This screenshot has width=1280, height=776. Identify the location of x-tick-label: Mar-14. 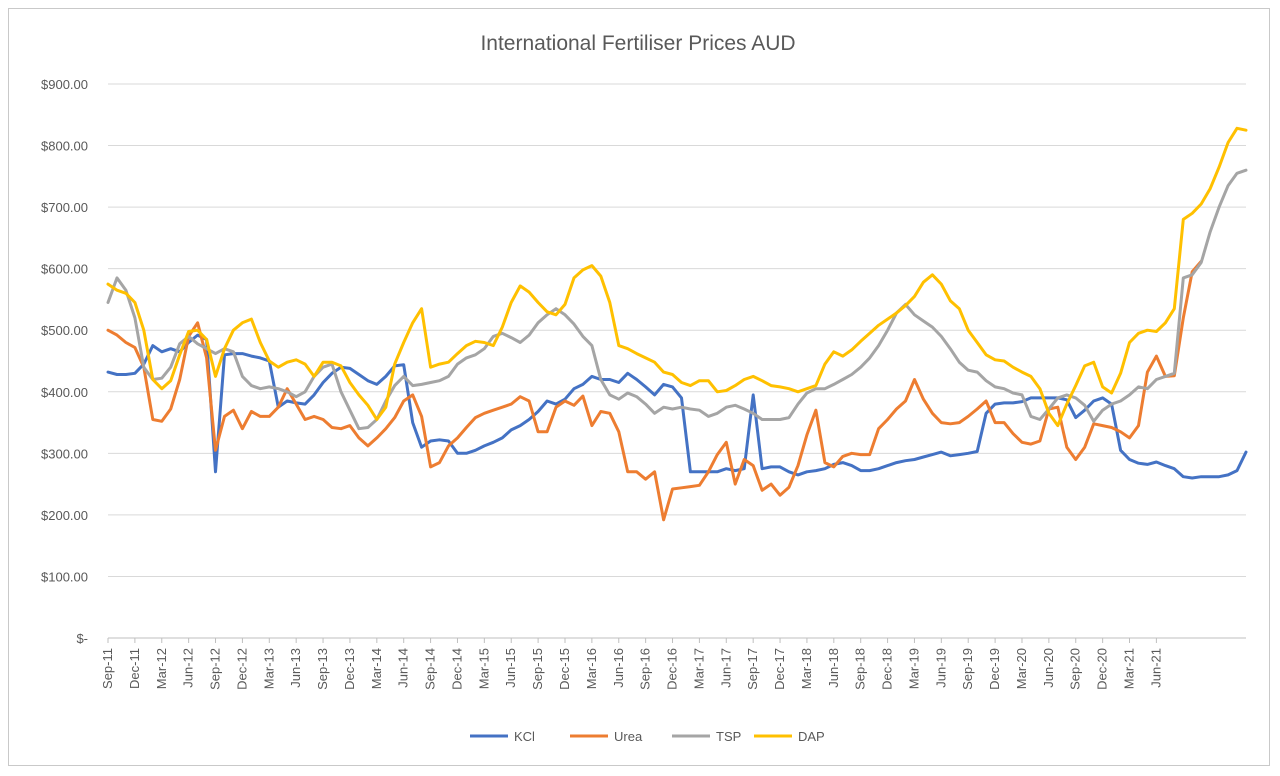
(376, 668).